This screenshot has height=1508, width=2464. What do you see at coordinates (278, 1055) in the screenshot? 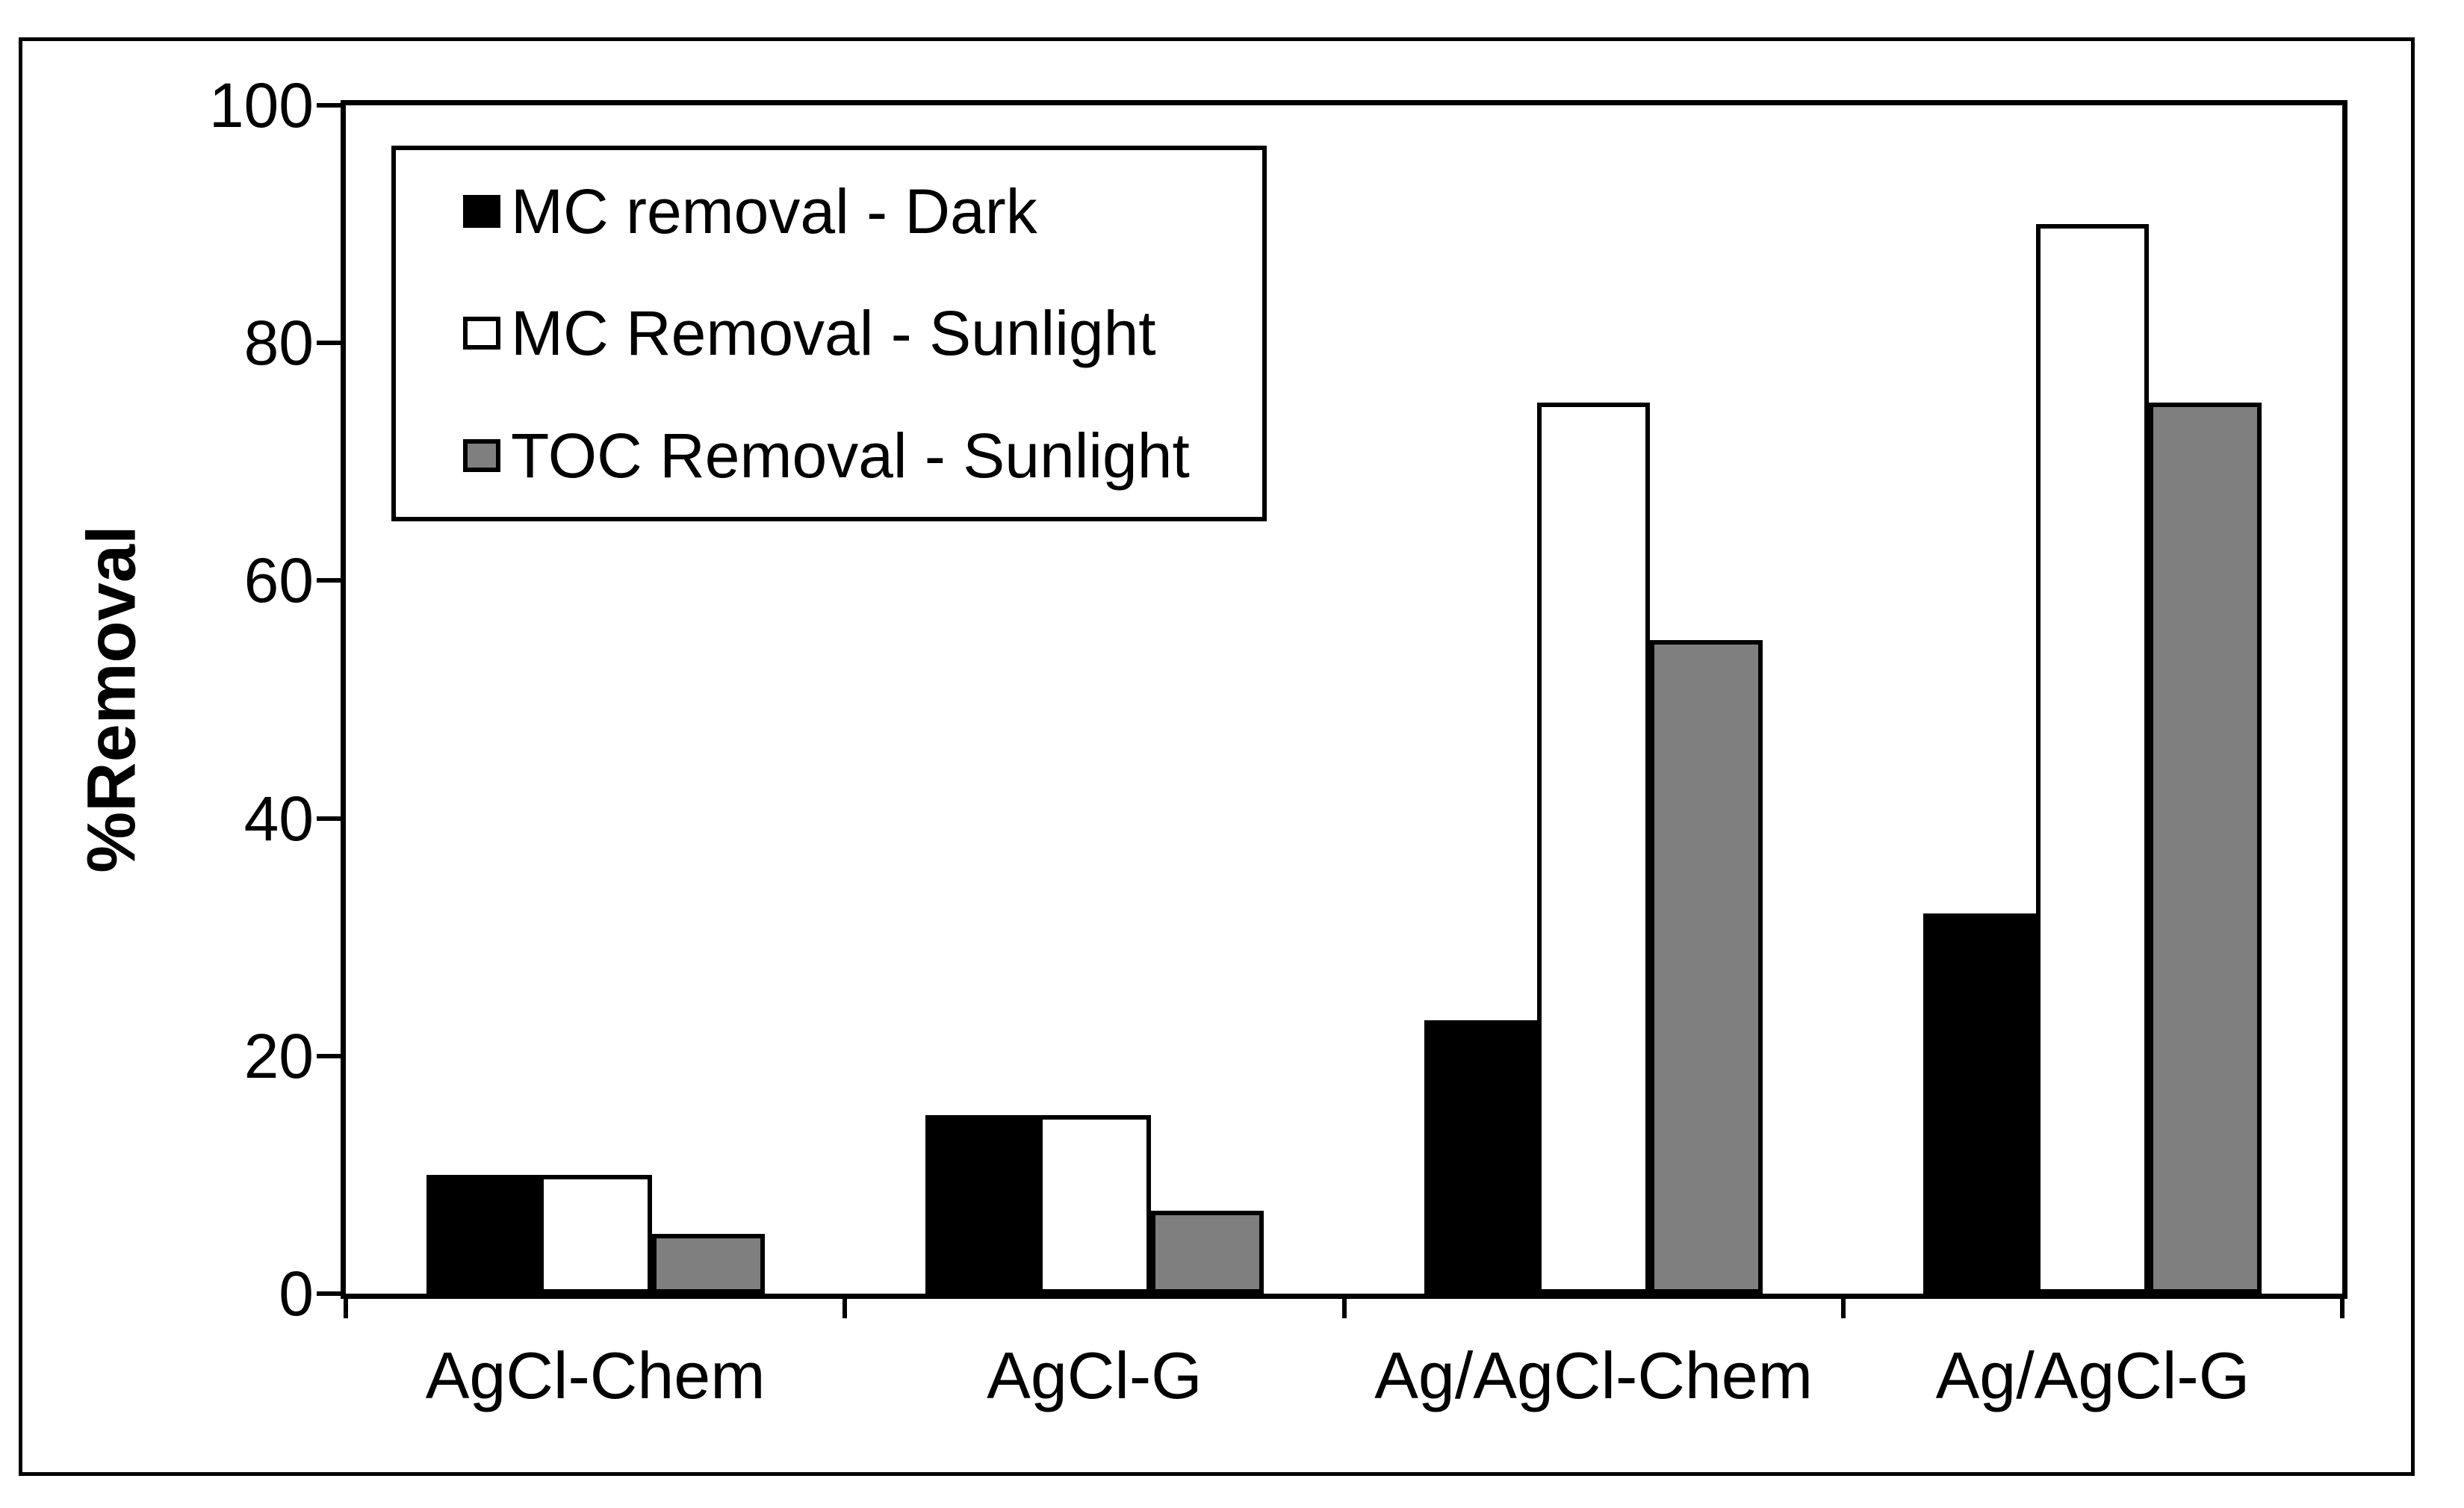
I see `y-tick-label: 20` at bounding box center [278, 1055].